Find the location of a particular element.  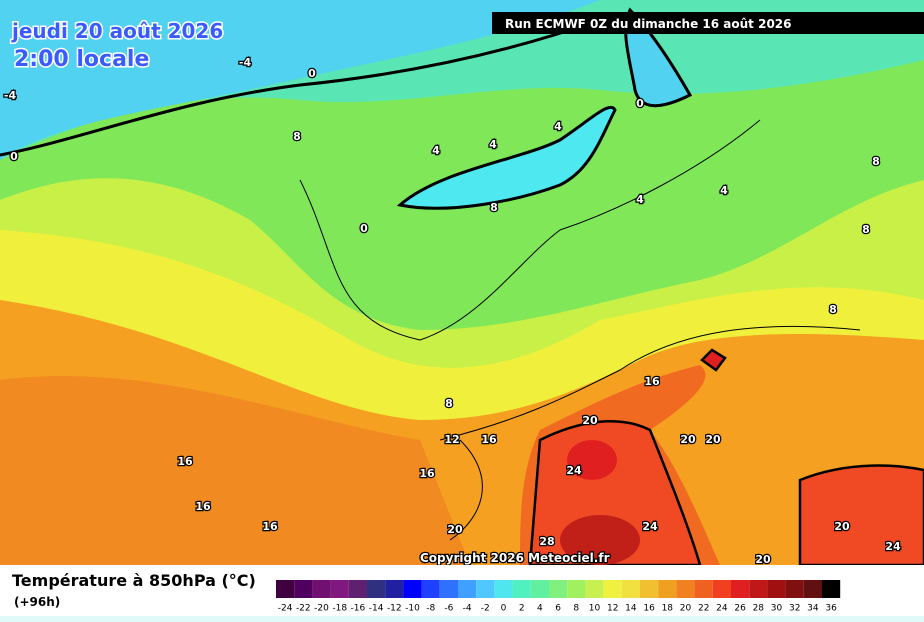

legend-title: Température à 850hPa (°C) is located at coordinates (134, 580).